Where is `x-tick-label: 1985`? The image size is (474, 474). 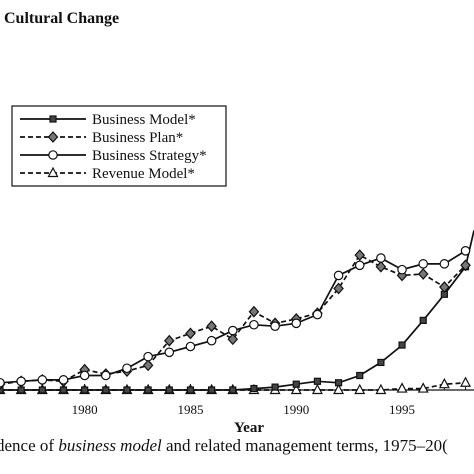 x-tick-label: 1985 is located at coordinates (190, 409).